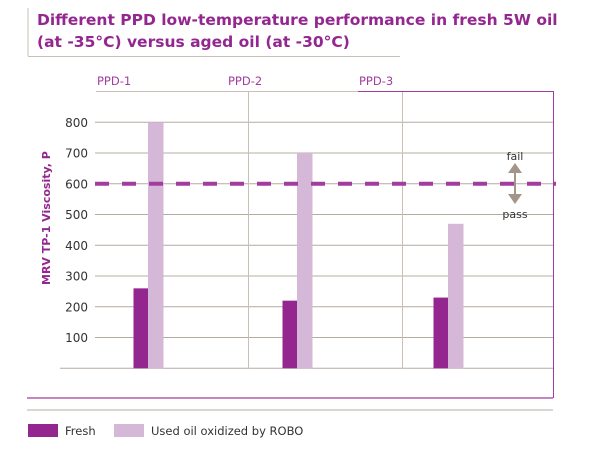 The height and width of the screenshot is (459, 611). What do you see at coordinates (76, 215) in the screenshot?
I see `y-tick-label: 500` at bounding box center [76, 215].